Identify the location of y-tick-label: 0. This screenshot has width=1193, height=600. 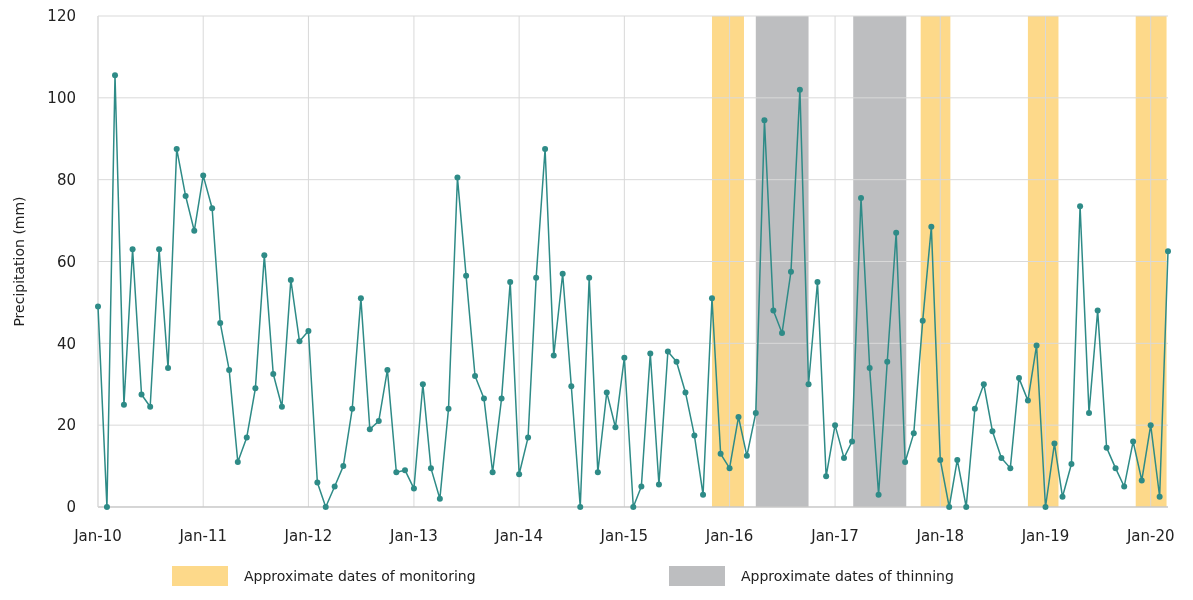
(71, 507).